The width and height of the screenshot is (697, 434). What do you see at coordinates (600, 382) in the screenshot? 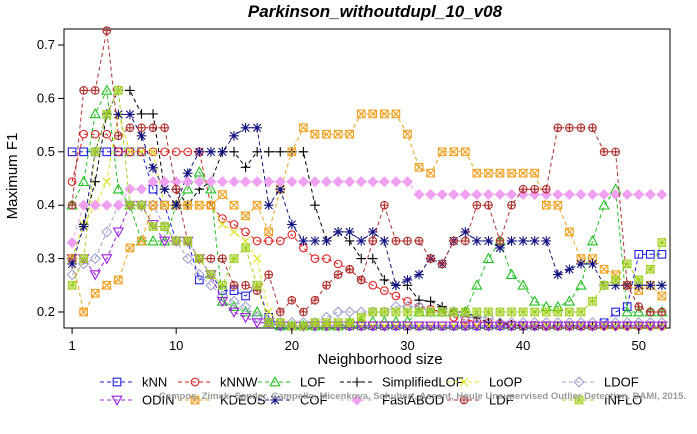
I see `legend-item-ldof: LDOF` at bounding box center [600, 382].